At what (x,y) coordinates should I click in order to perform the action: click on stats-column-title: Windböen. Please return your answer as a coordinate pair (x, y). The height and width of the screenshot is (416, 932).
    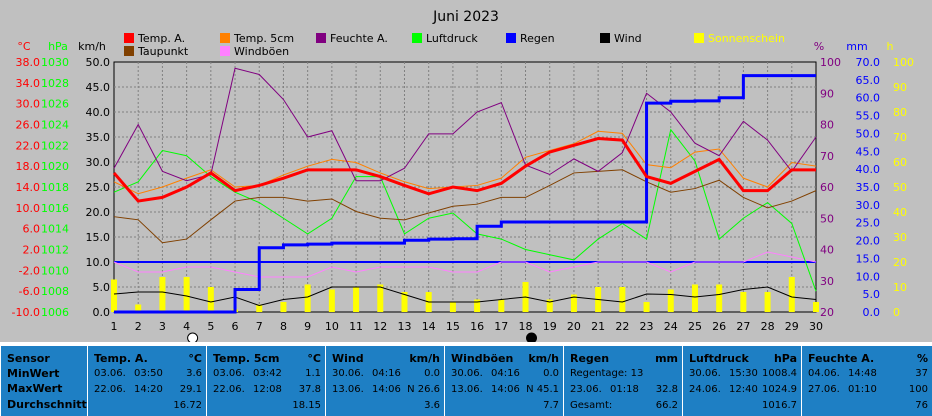
    Looking at the image, I should click on (482, 358).